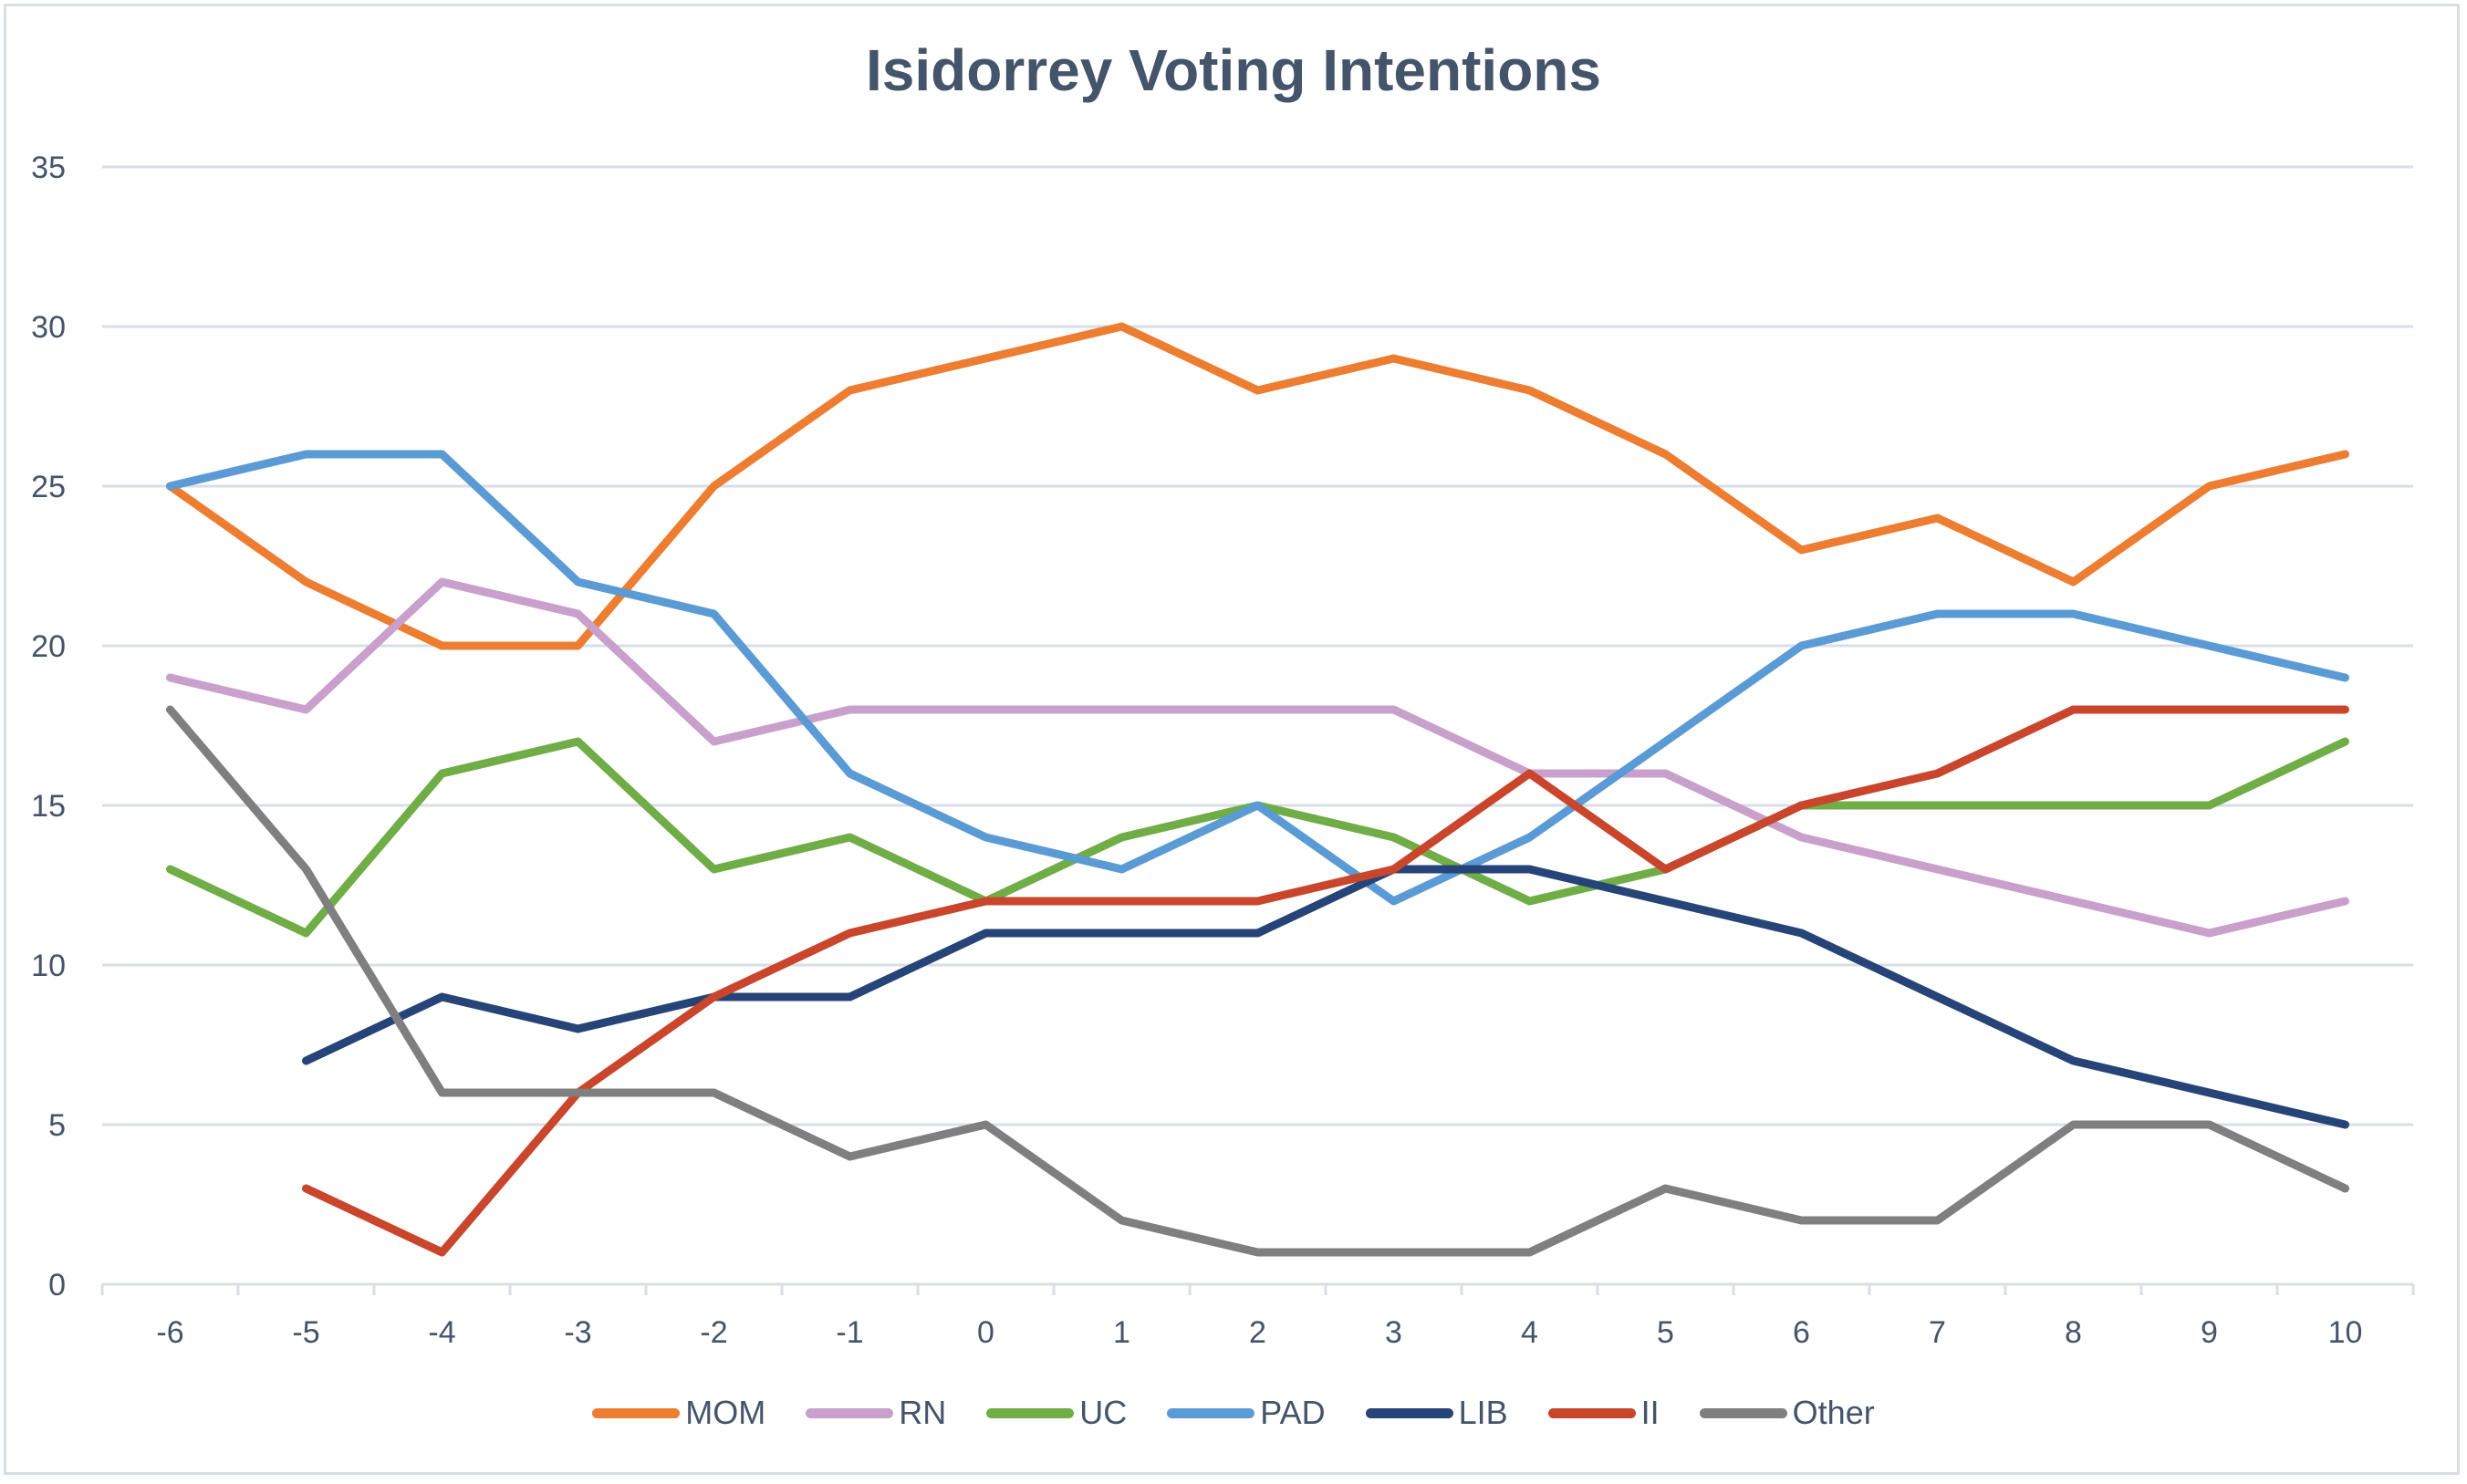 Image resolution: width=2467 pixels, height=1484 pixels. Describe the element at coordinates (48, 168) in the screenshot. I see `y-tick-label: 35` at that location.